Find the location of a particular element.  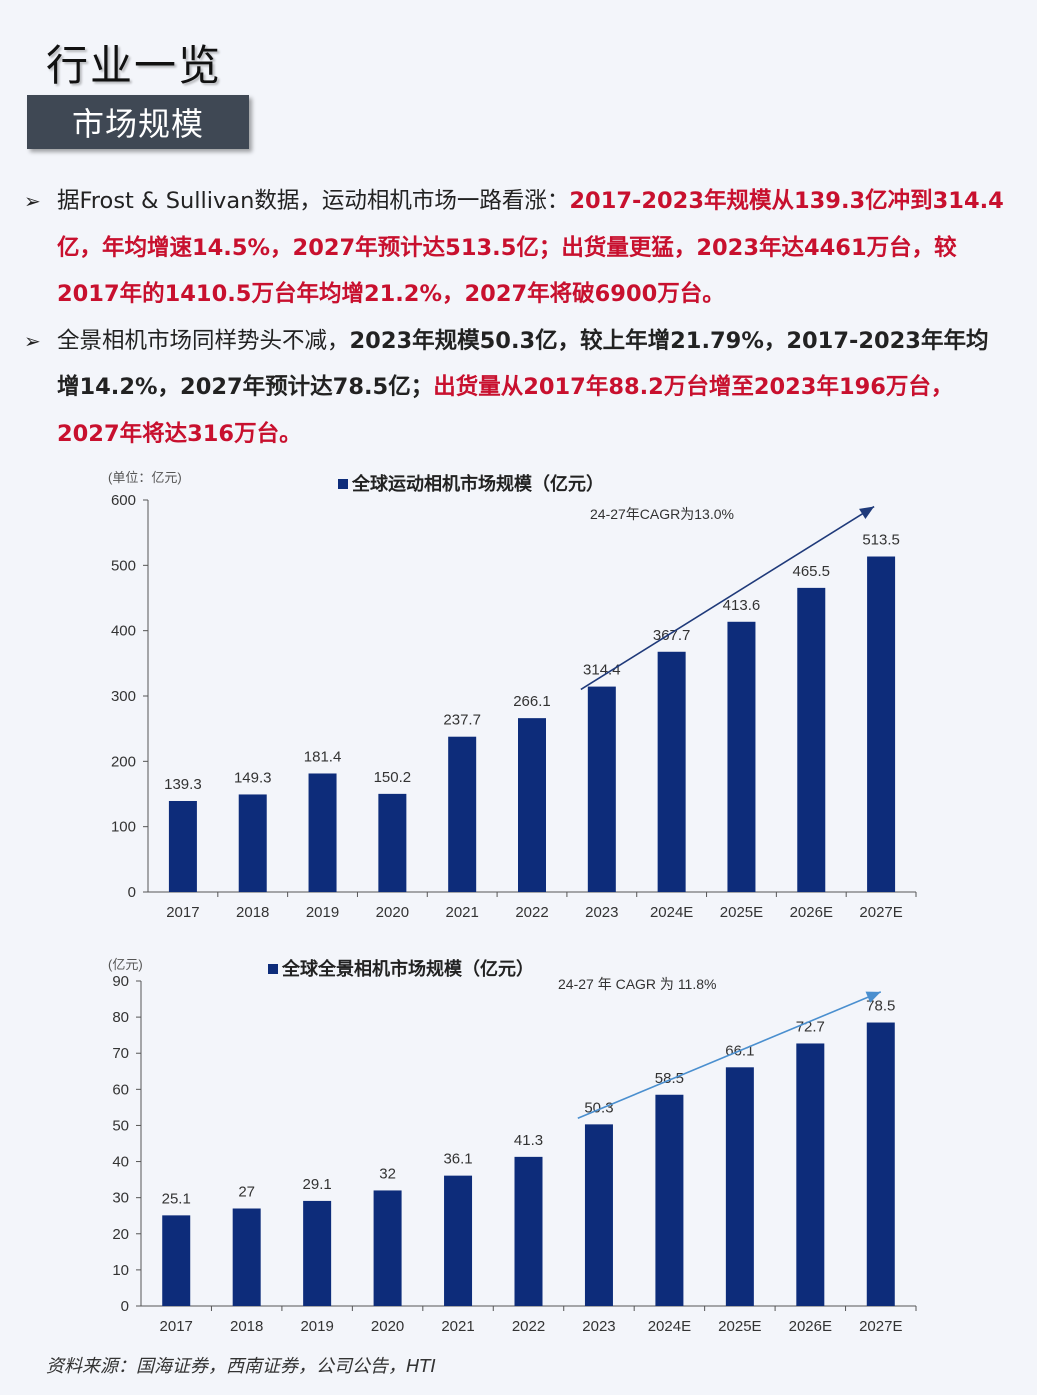

y-tick-label: 70 is located at coordinates (120, 1053).